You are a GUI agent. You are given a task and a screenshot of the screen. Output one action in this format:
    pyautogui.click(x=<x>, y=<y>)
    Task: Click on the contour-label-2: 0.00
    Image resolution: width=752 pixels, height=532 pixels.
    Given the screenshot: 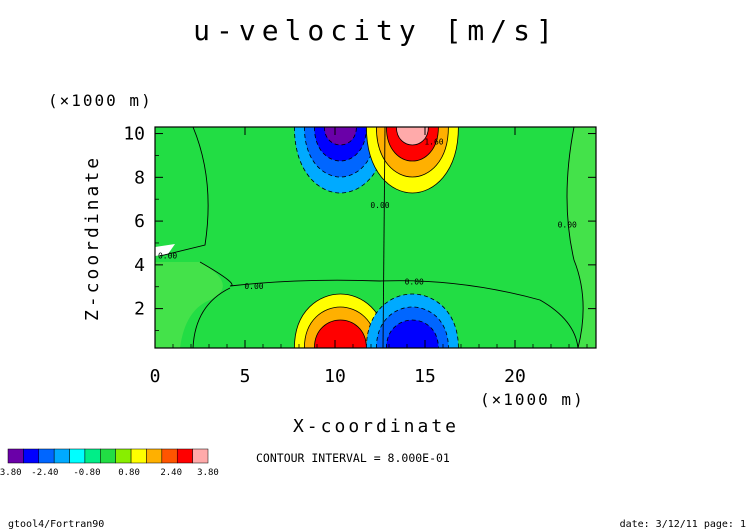 What is the action you would take?
    pyautogui.click(x=414, y=282)
    